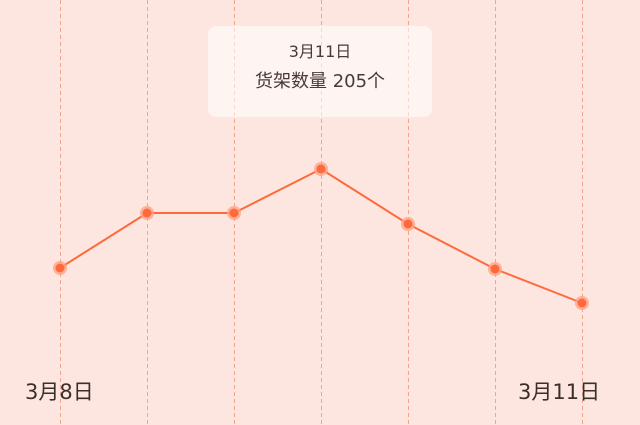 This screenshot has width=640, height=425. I want to click on tooltip-value: 205个, so click(359, 81).